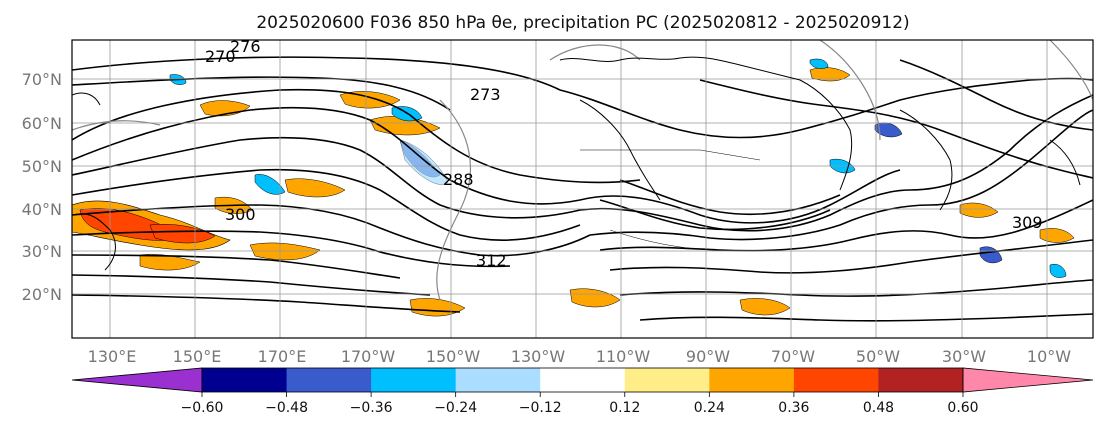  I want to click on lat-label-50n: 50°N, so click(42, 166).